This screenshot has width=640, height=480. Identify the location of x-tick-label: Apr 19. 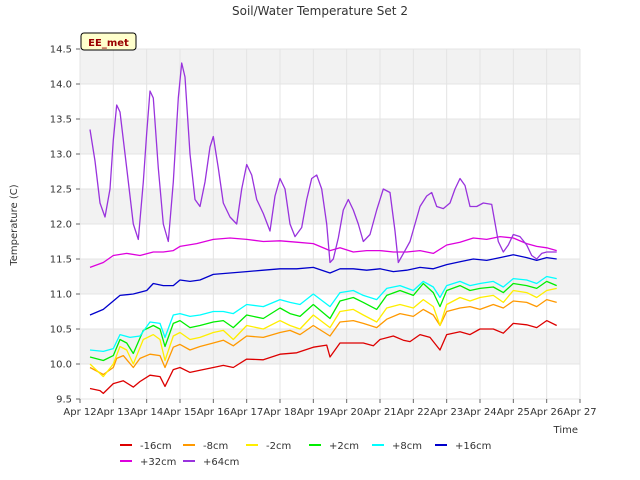
(313, 412).